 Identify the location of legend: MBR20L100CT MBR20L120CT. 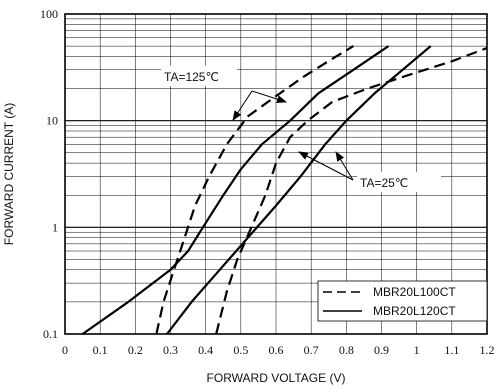
(402, 301).